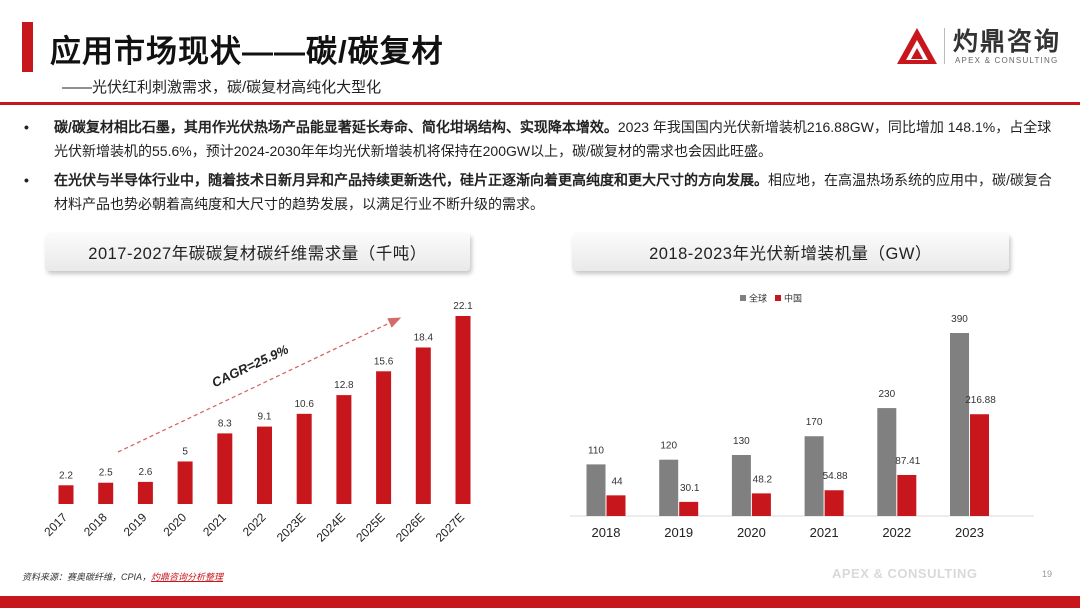 The image size is (1080, 608). What do you see at coordinates (540, 103) in the screenshot?
I see `header-divider` at bounding box center [540, 103].